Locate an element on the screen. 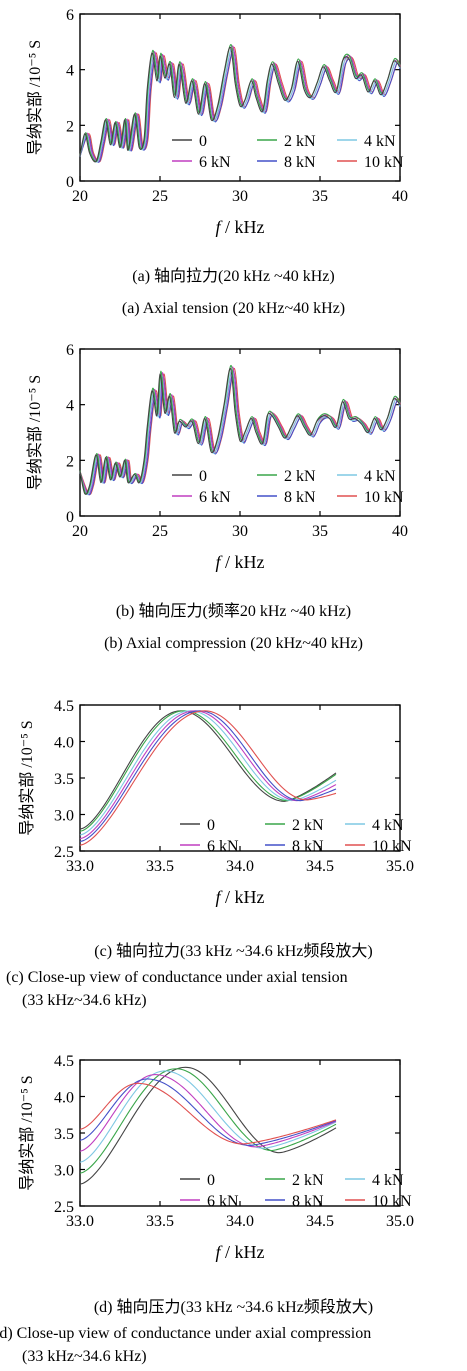  x-tick-label: 30 is located at coordinates (240, 531).